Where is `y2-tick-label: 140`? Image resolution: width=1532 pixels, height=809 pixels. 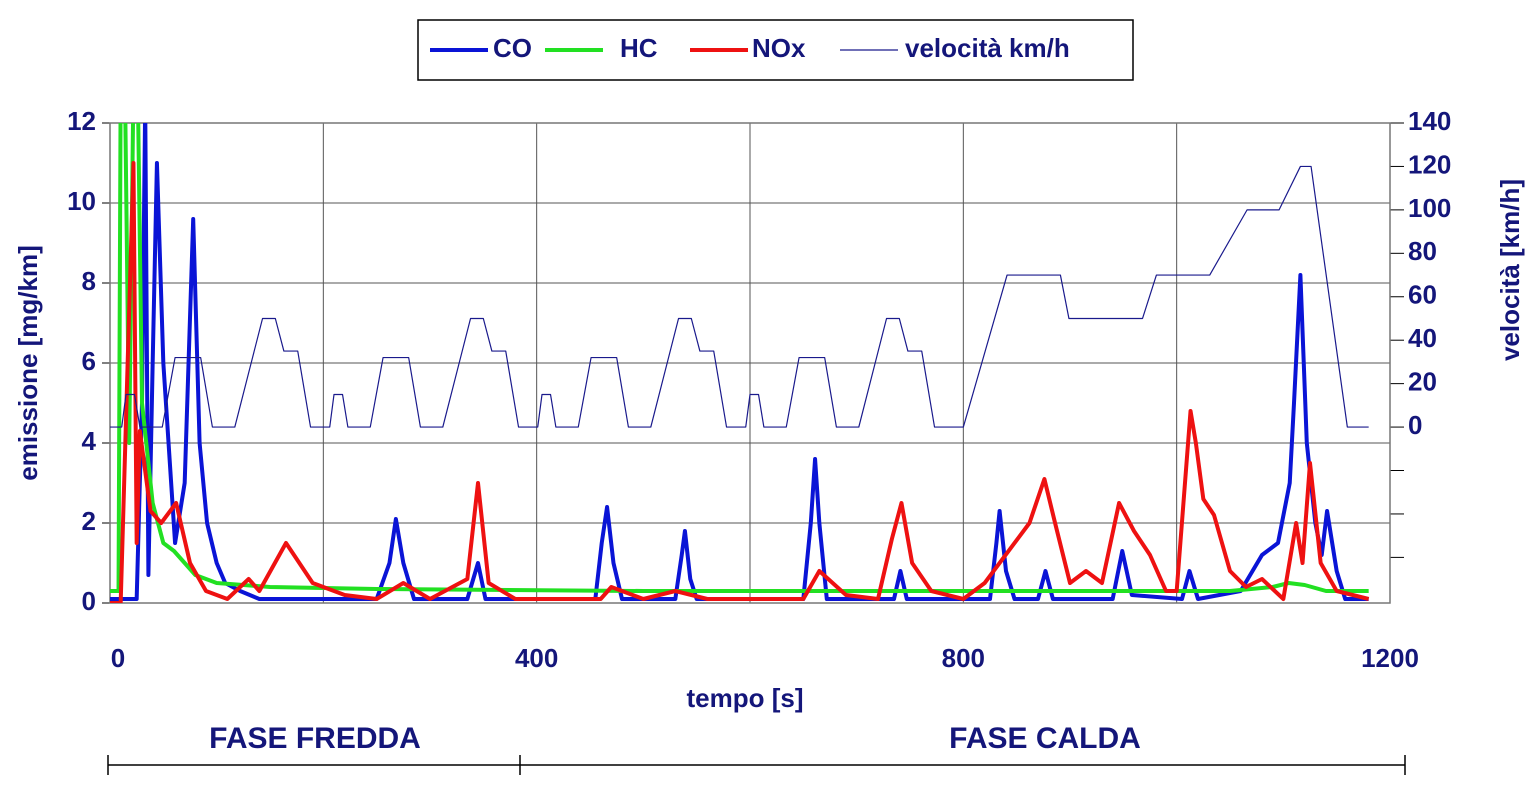 y2-tick-label: 140 is located at coordinates (1429, 121).